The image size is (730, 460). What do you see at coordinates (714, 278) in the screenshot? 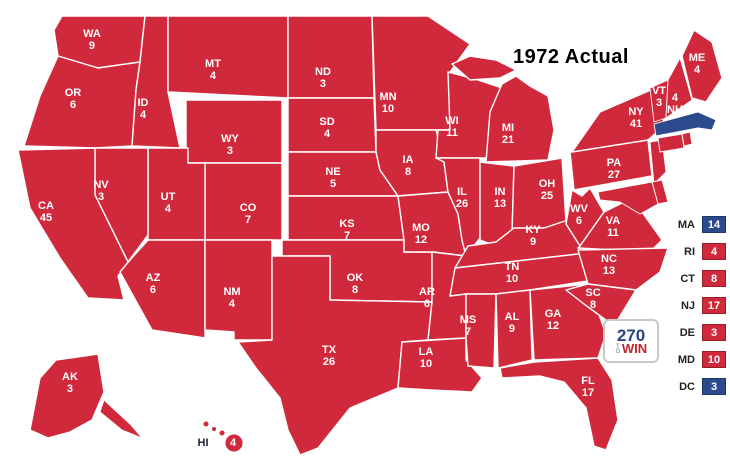
I see `sidebar-box-ct: 8` at bounding box center [714, 278].